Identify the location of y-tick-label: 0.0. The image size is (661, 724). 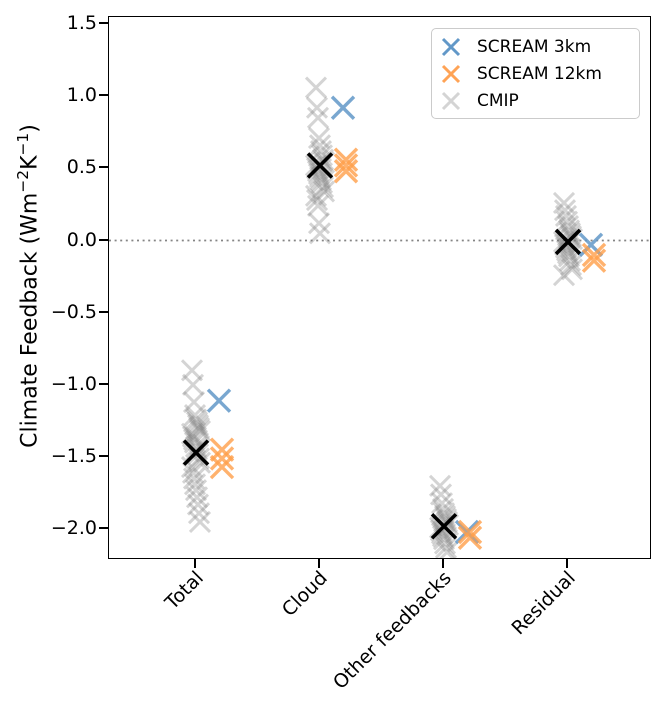
(81, 239).